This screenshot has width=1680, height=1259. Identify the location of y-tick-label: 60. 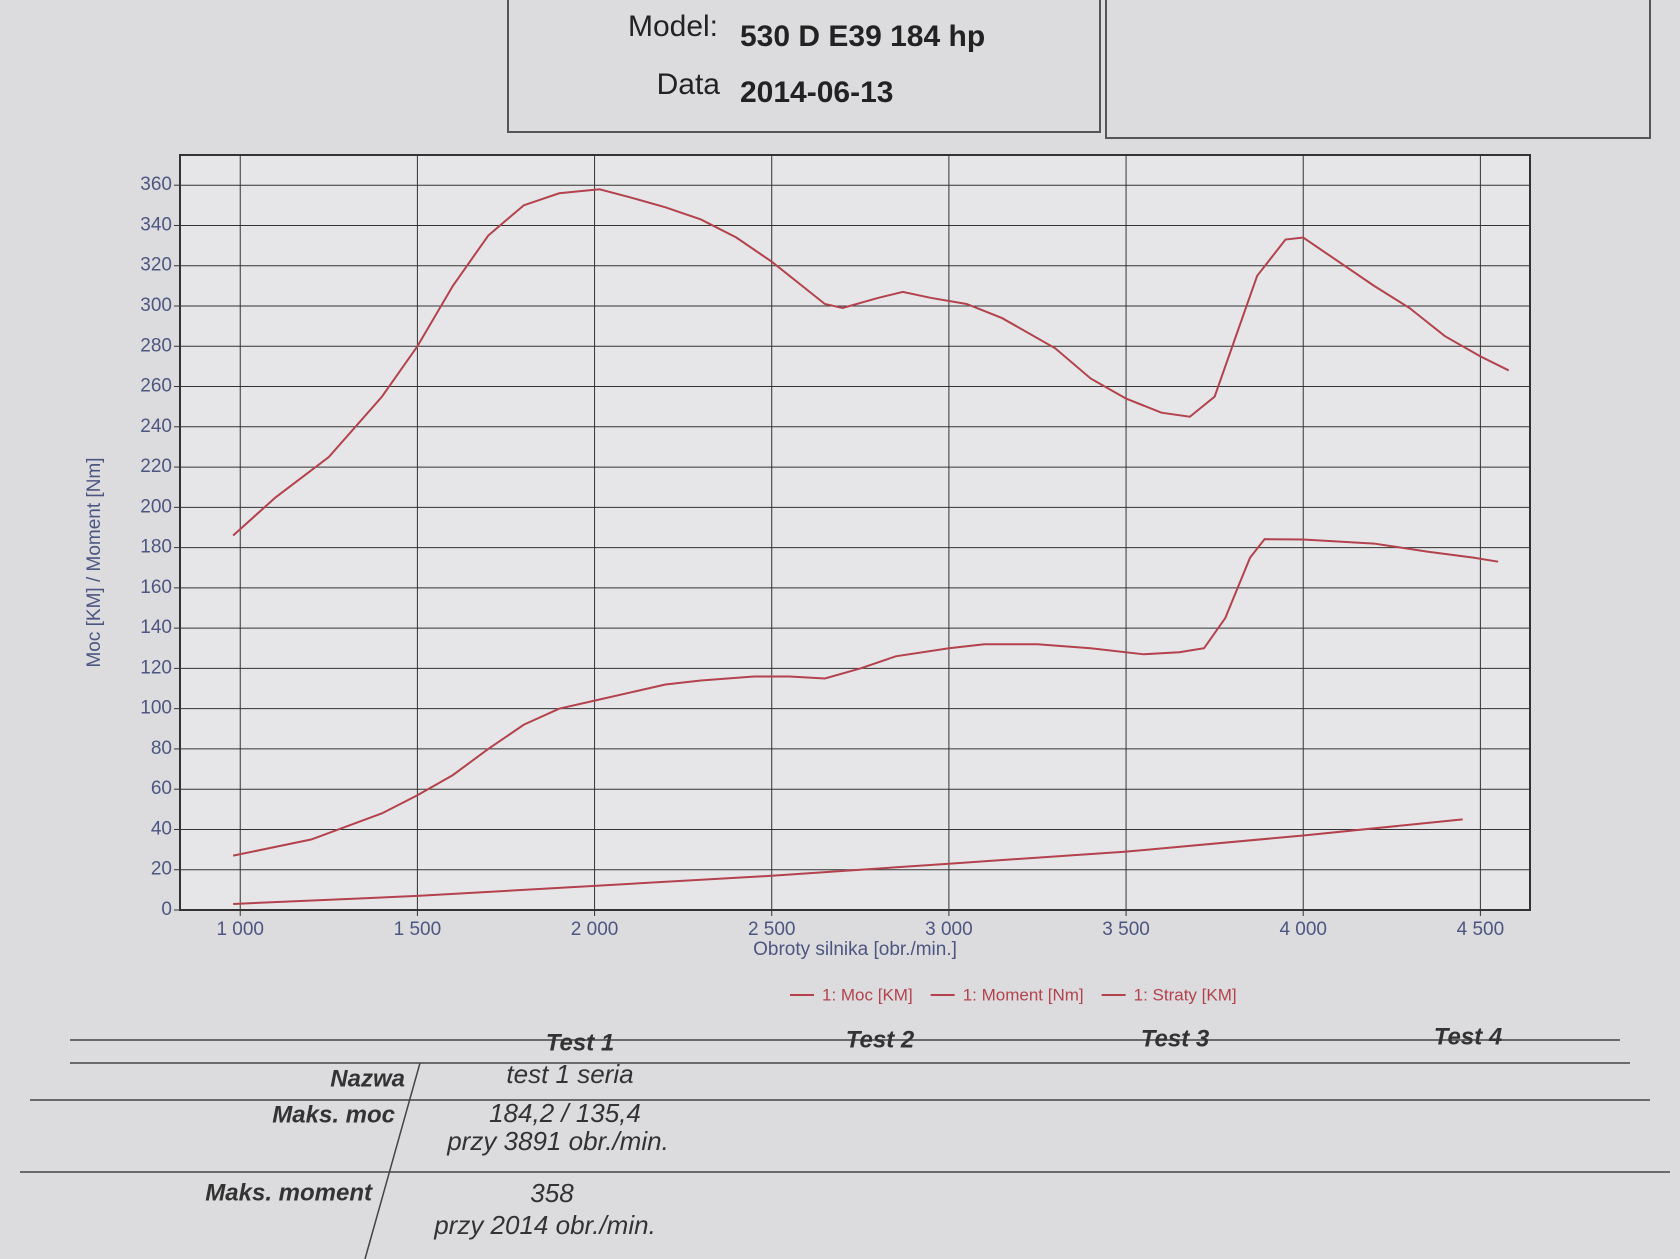
(161, 788).